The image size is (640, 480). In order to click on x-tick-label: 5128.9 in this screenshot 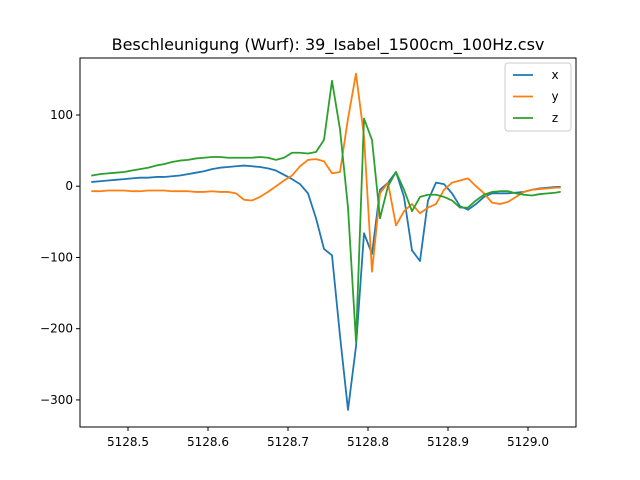, I will do `click(448, 442)`.